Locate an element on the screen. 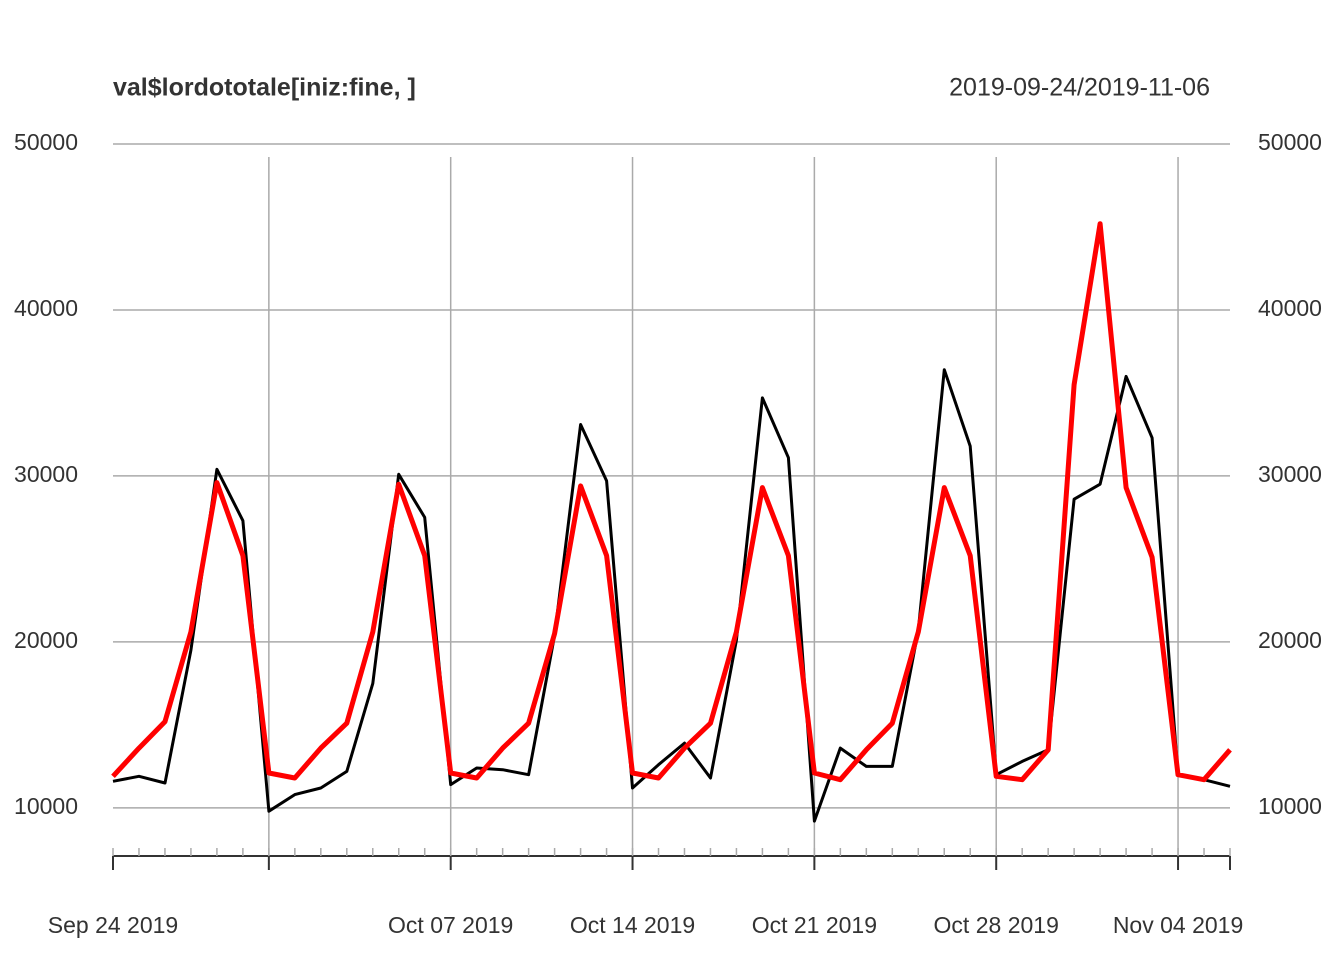 This screenshot has width=1344, height=960. chart-subtitle: 2019-09-24/2019-11-06 is located at coordinates (1079, 88).